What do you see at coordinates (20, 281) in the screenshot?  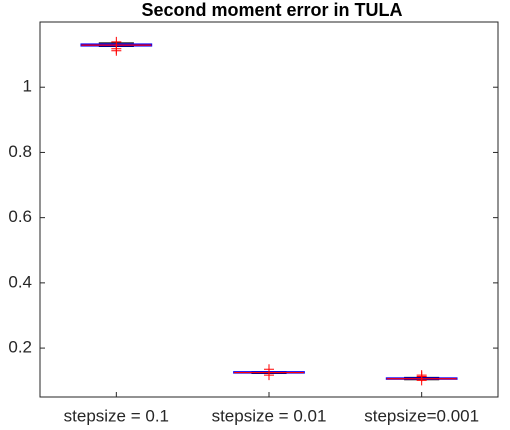 I see `y-tick-label: 0.4` at bounding box center [20, 281].